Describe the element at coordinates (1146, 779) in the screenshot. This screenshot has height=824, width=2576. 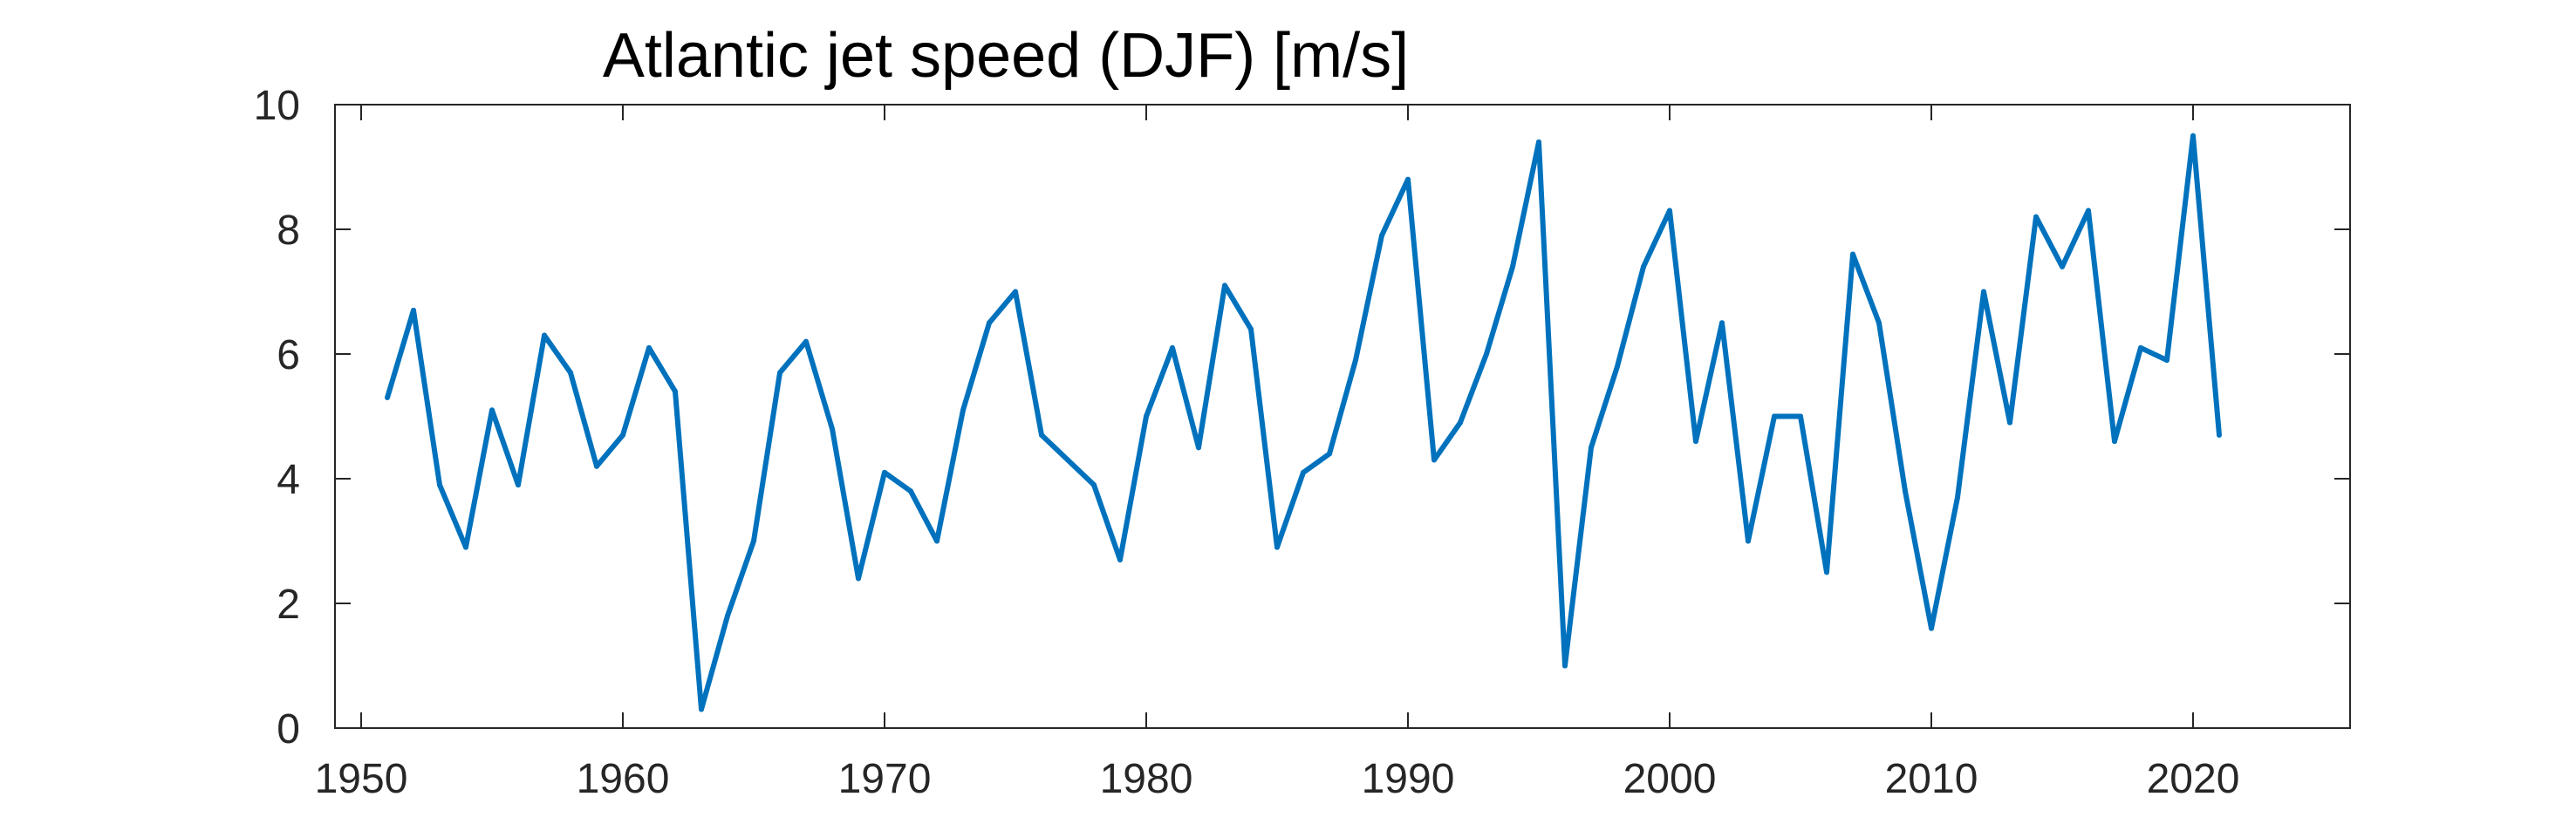
I see `x-tick-label: 1980` at that location.